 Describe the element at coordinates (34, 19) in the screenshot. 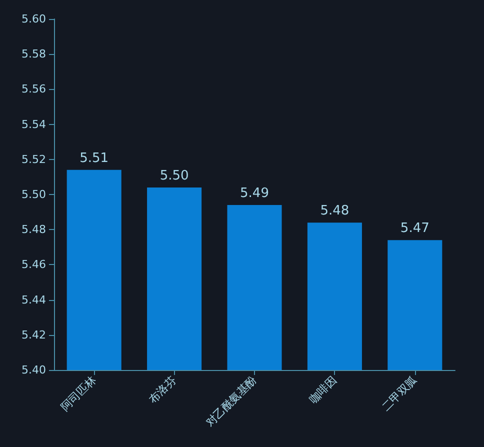

I see `y-tick-label: 5.60` at that location.